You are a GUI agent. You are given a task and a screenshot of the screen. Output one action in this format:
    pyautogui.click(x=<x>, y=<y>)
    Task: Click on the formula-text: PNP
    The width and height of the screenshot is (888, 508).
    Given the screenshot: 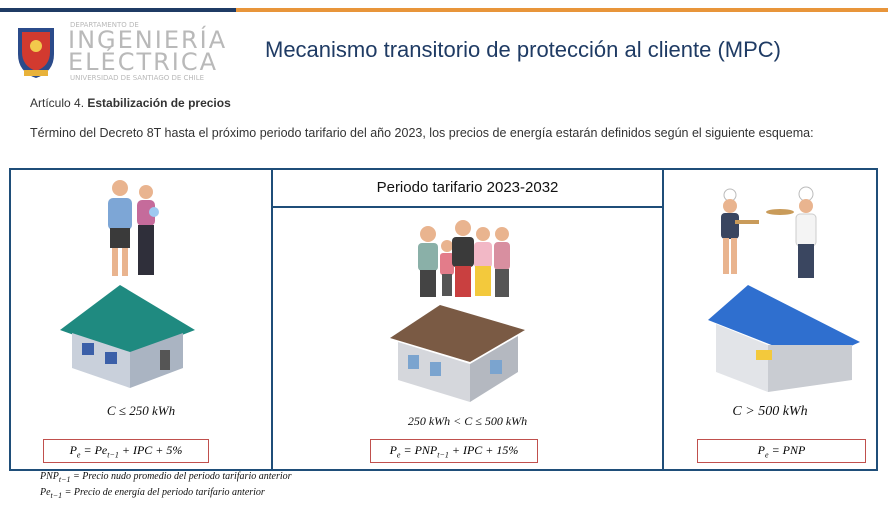 What is the action you would take?
    pyautogui.click(x=49, y=476)
    